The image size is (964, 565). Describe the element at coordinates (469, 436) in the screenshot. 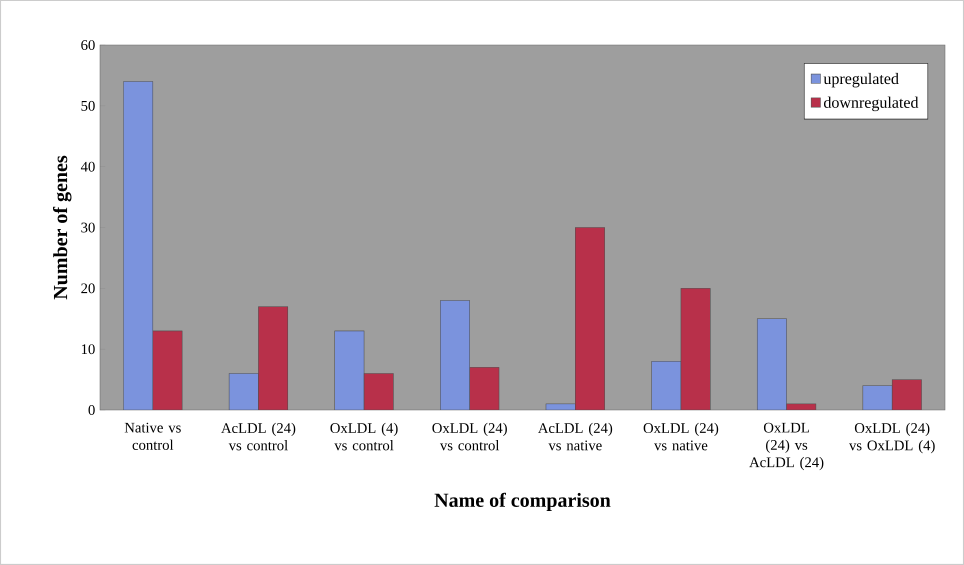

I see `x-tick-label: OxLDL (24) vs control` at that location.